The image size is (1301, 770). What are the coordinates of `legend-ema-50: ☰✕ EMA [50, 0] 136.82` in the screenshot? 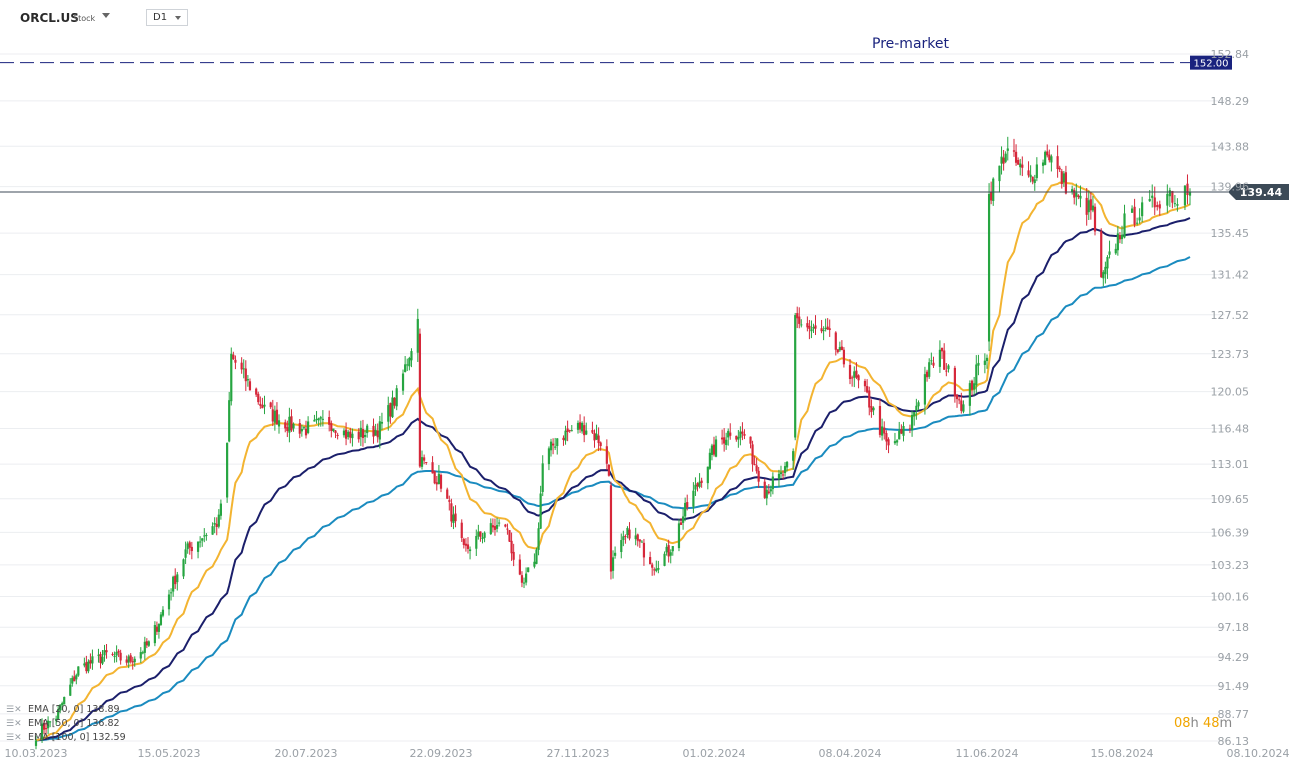 It's located at (66, 724).